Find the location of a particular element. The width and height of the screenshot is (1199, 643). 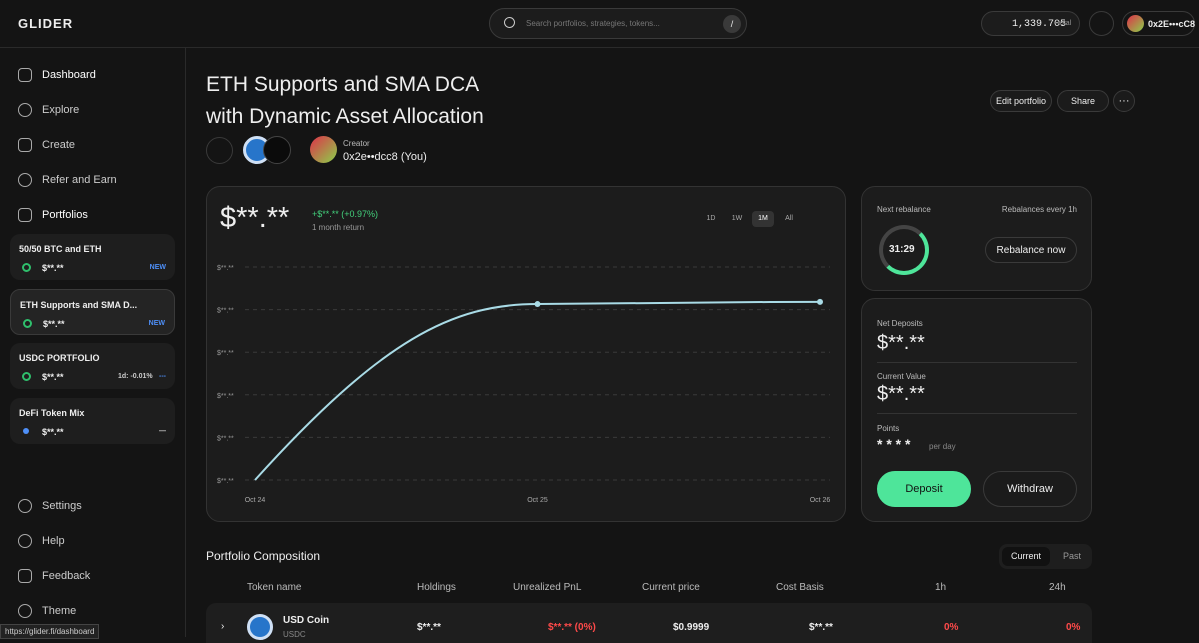

logo: GLIDER is located at coordinates (46, 23).